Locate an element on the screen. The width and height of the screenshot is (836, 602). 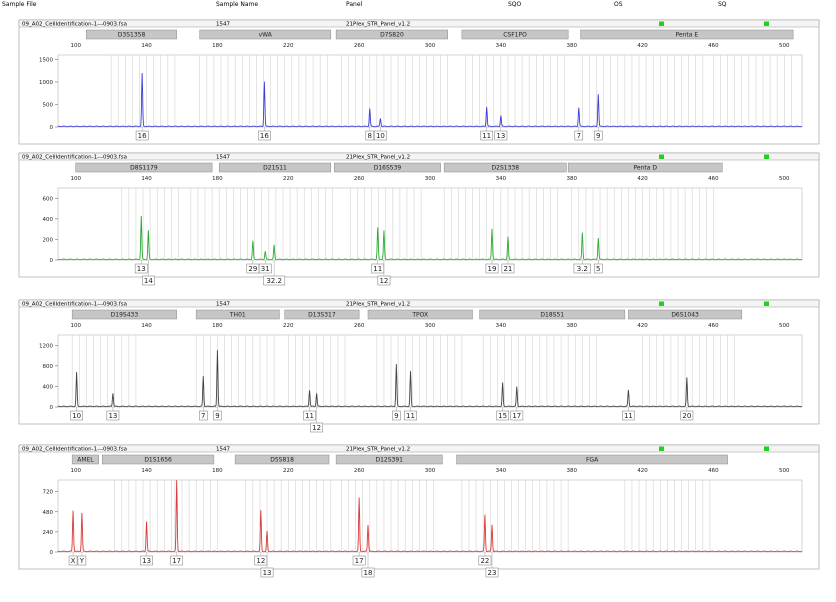
y-tick-label: 400 is located at coordinates (48, 387).